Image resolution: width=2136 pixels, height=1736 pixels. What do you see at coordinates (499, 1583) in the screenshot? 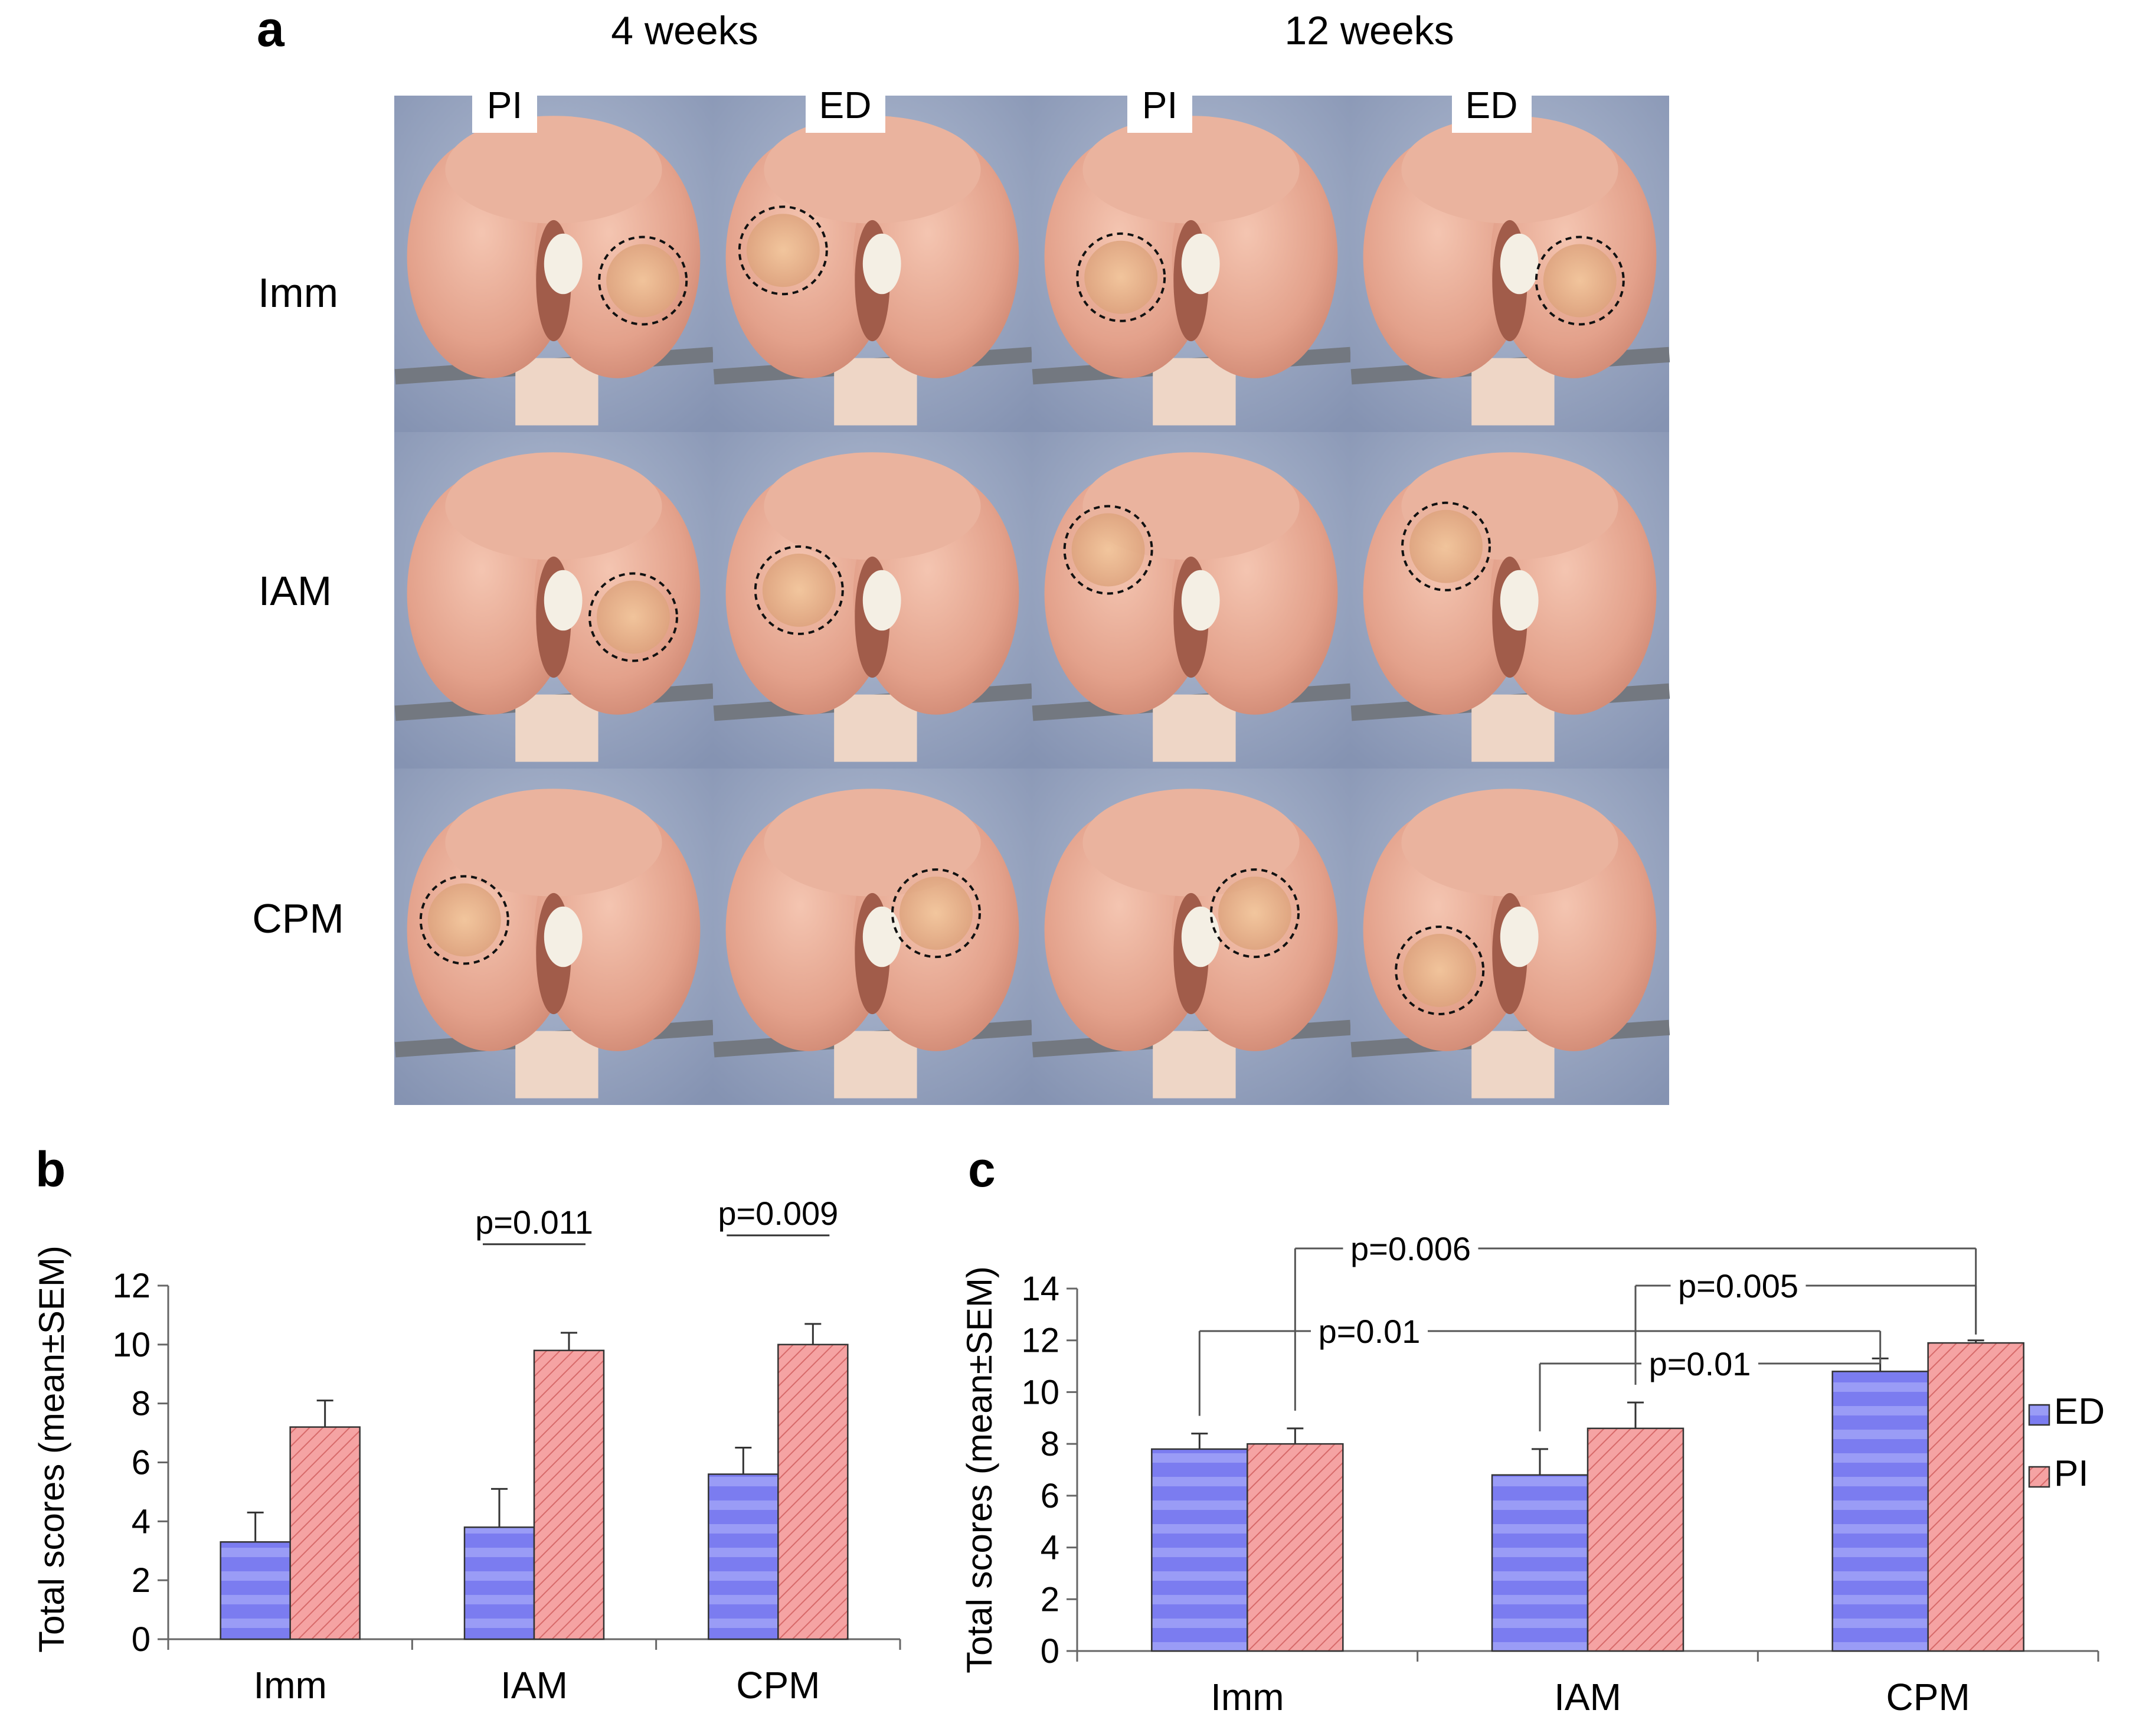
I see `bar-series1-iam` at bounding box center [499, 1583].